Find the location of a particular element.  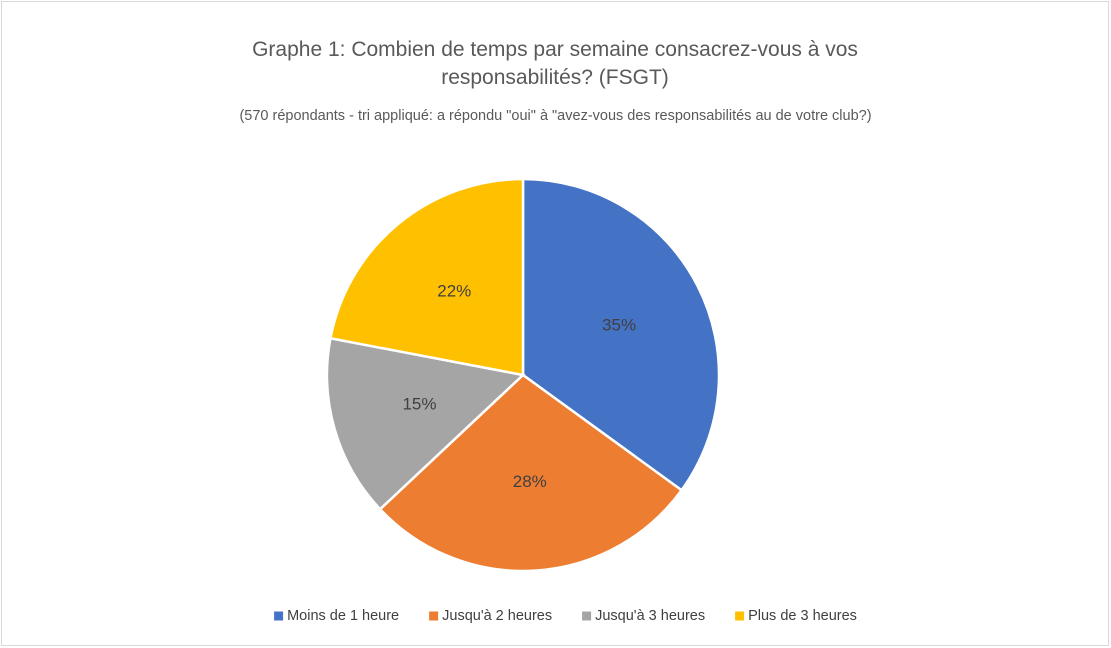

legend-label: Moins de 1 heure is located at coordinates (343, 616).